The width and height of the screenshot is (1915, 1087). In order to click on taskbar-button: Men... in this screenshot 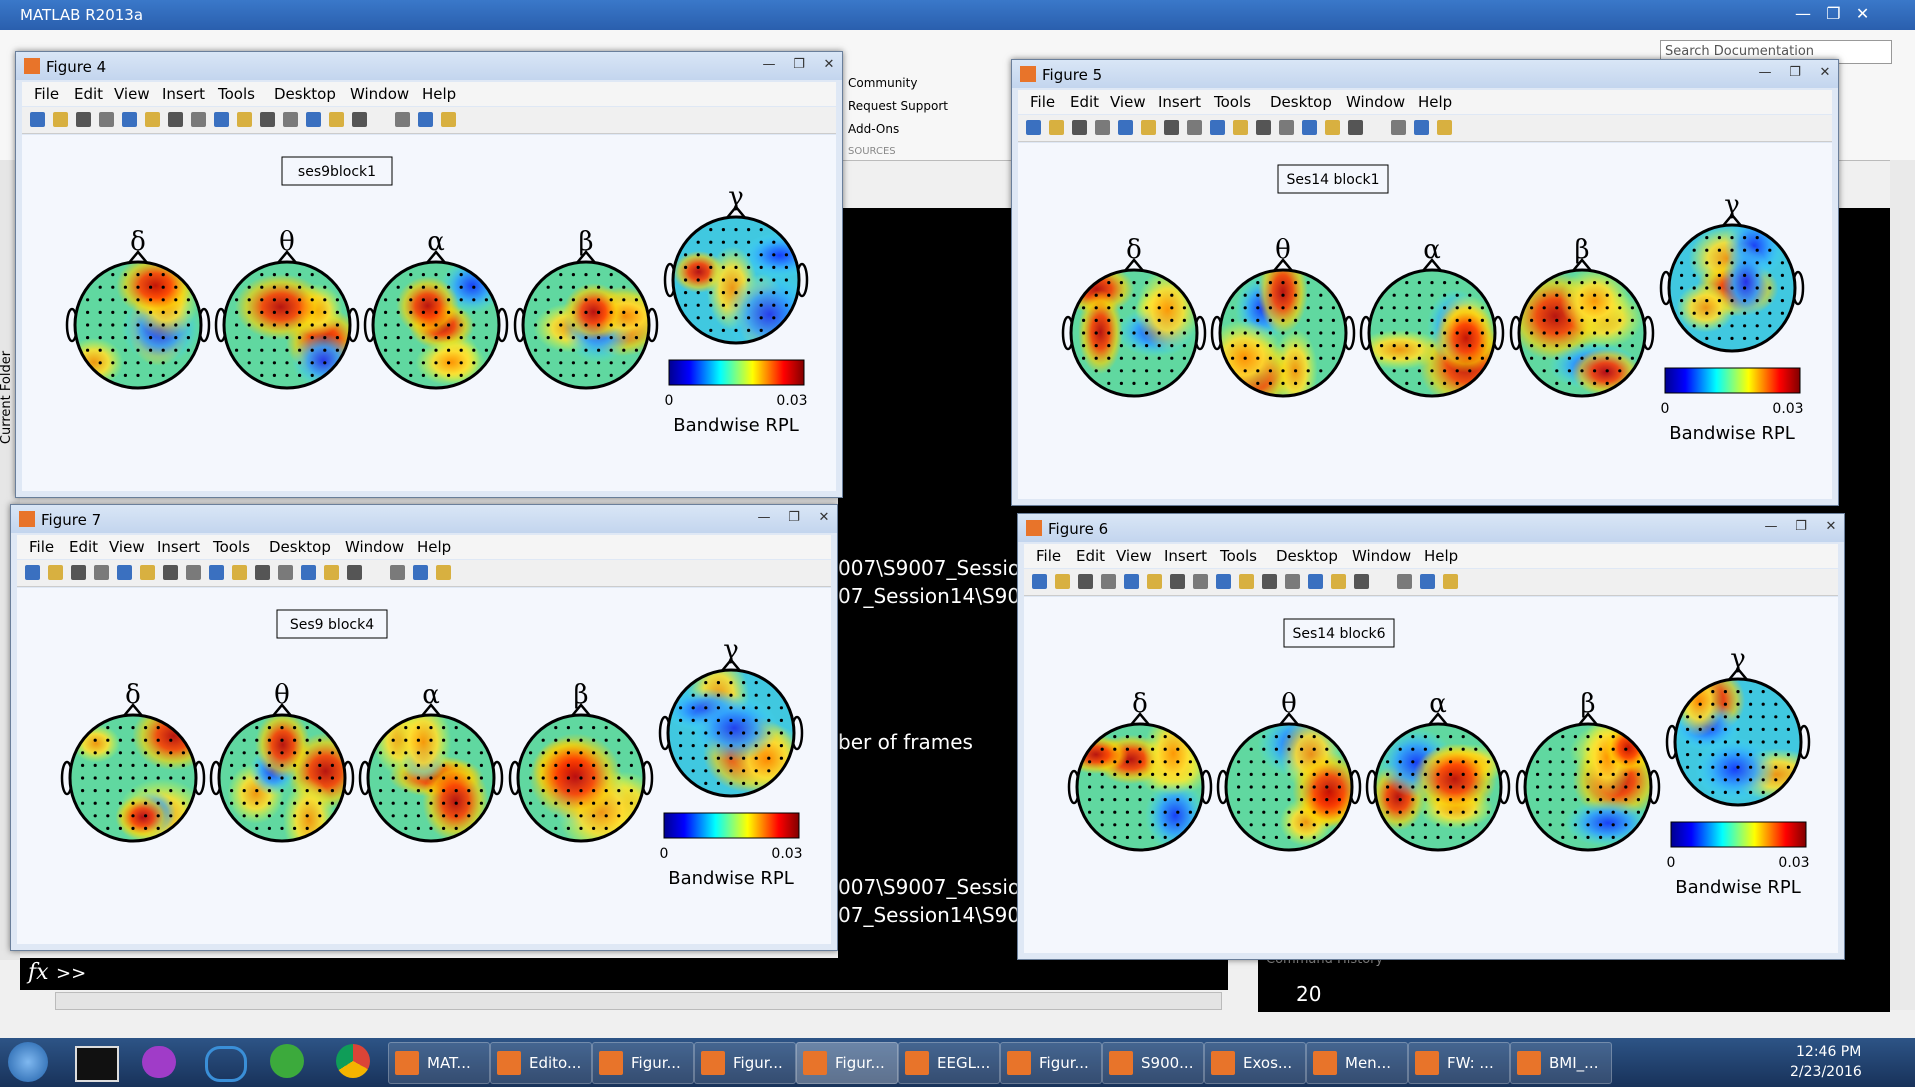, I will do `click(1357, 1063)`.